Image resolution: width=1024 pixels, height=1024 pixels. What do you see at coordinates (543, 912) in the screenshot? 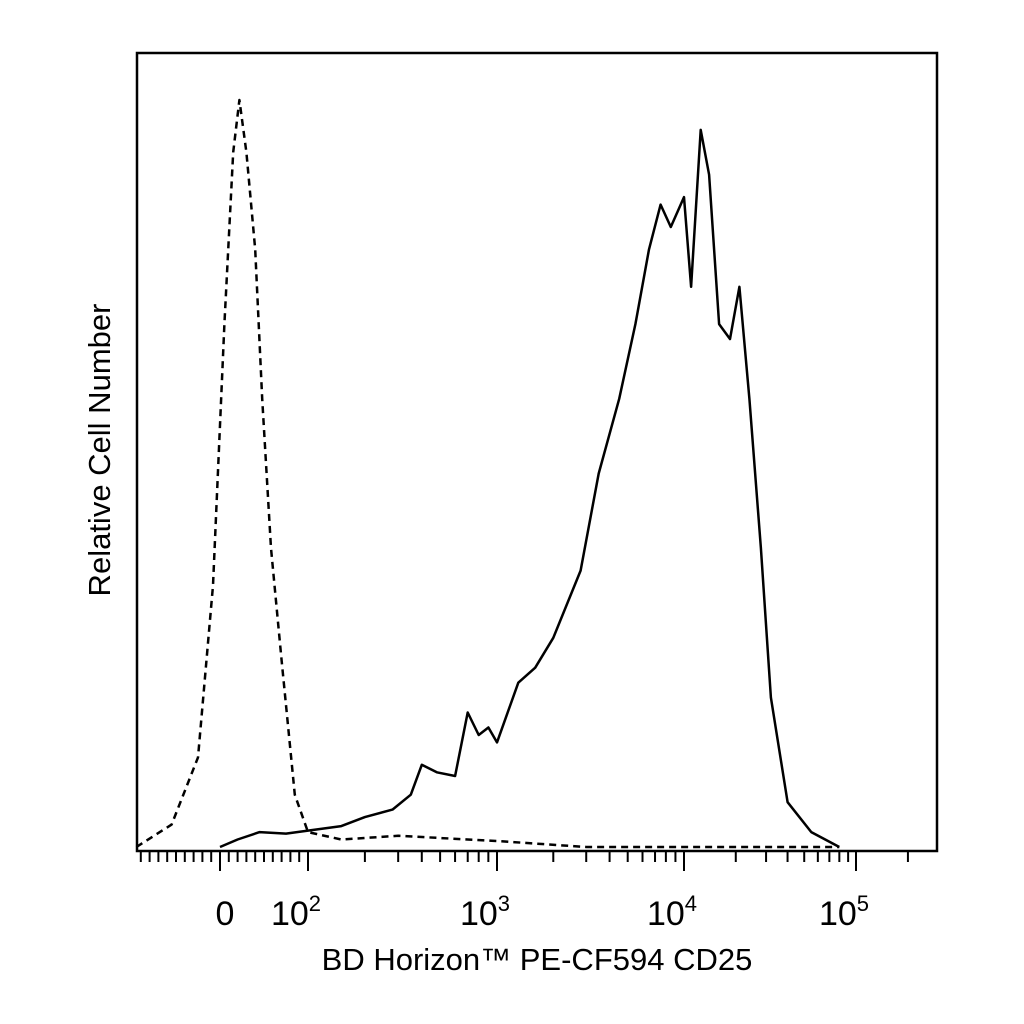
I see `x-axis-tick-labels: 0 10² 10³ 10⁴ 10⁵` at bounding box center [543, 912].